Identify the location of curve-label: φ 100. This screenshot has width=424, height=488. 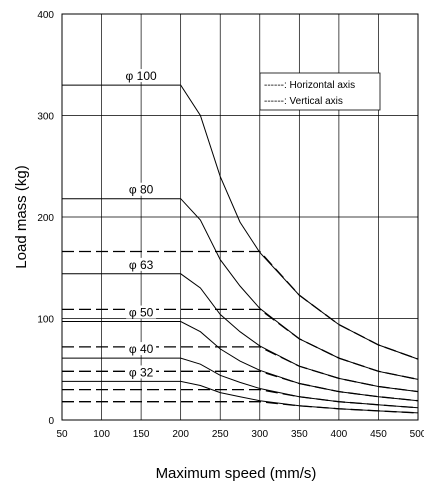
(141, 76).